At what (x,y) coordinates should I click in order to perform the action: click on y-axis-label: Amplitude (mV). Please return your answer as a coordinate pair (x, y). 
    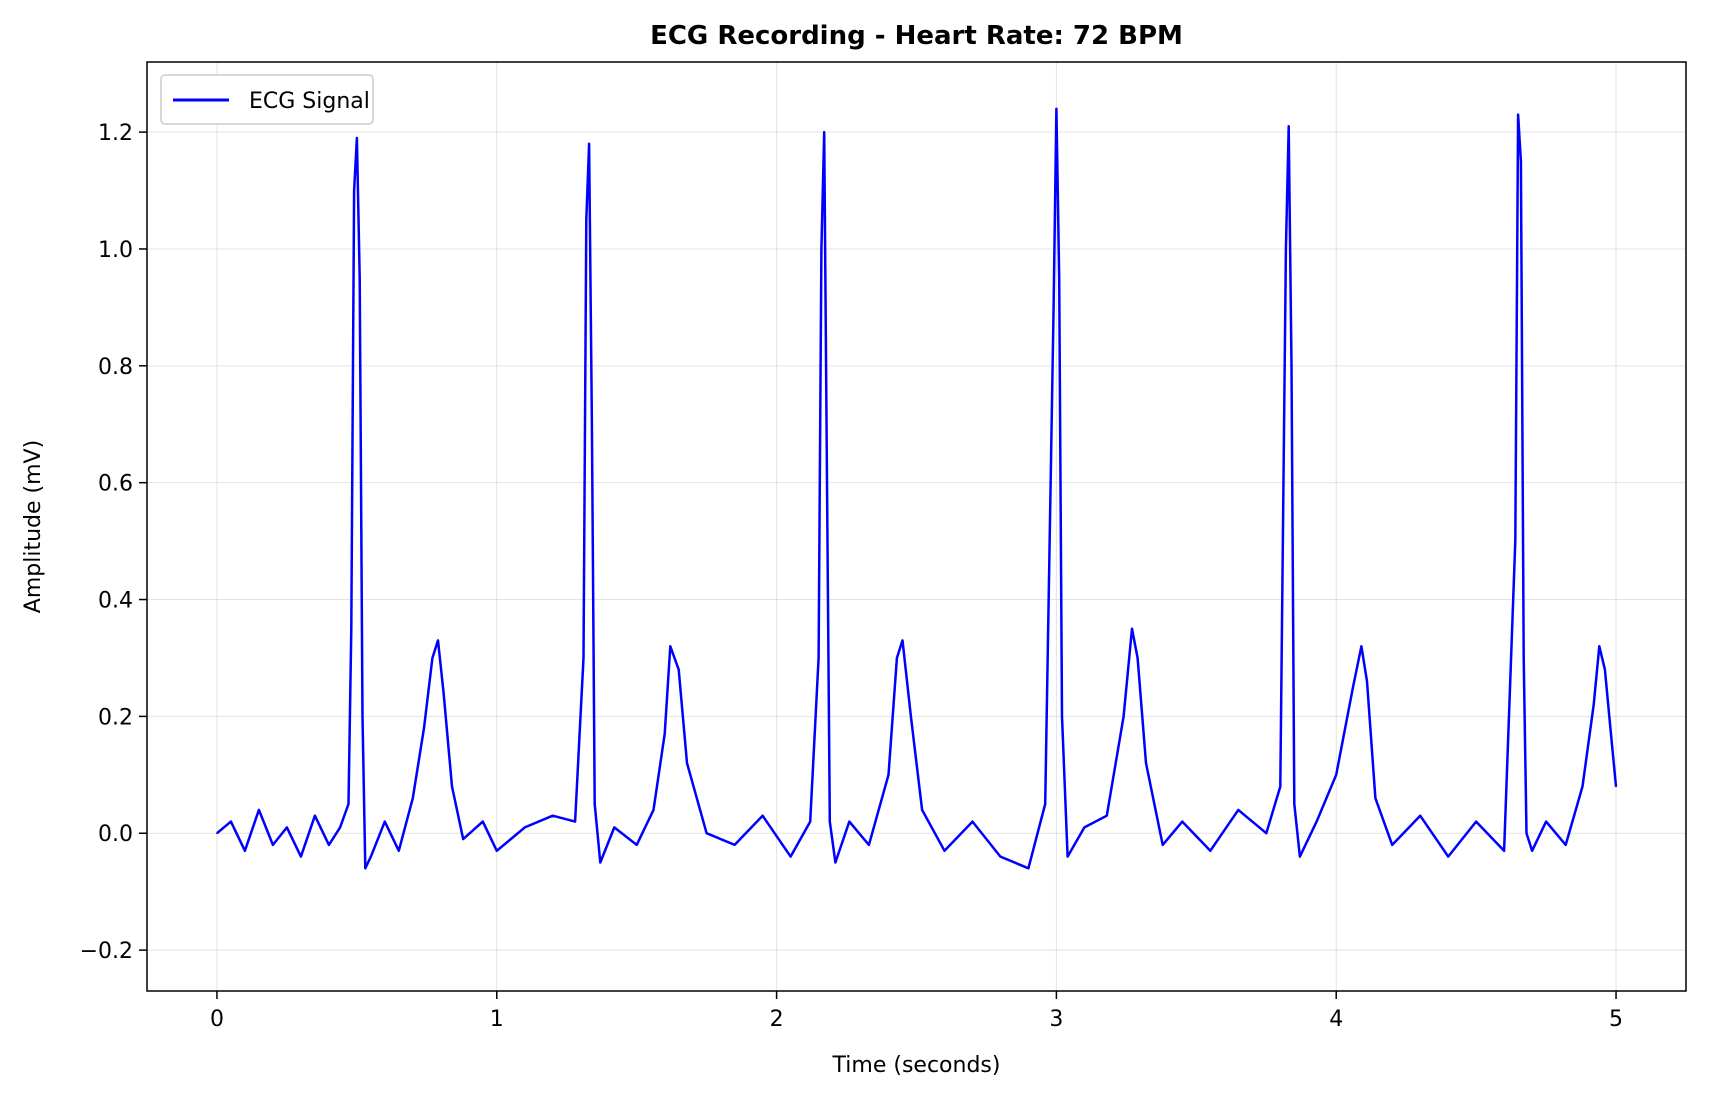
    Looking at the image, I should click on (33, 526).